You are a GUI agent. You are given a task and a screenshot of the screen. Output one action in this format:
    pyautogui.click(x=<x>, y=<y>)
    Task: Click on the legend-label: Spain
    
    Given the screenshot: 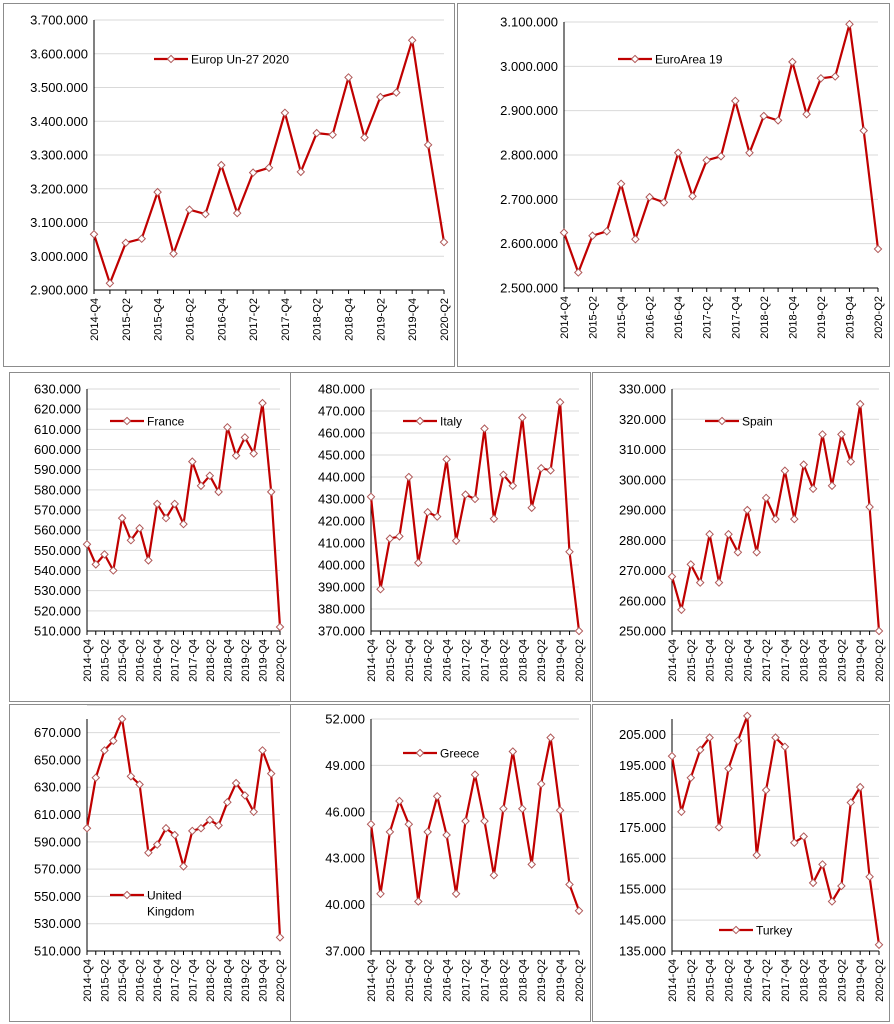 What is the action you would take?
    pyautogui.click(x=757, y=422)
    